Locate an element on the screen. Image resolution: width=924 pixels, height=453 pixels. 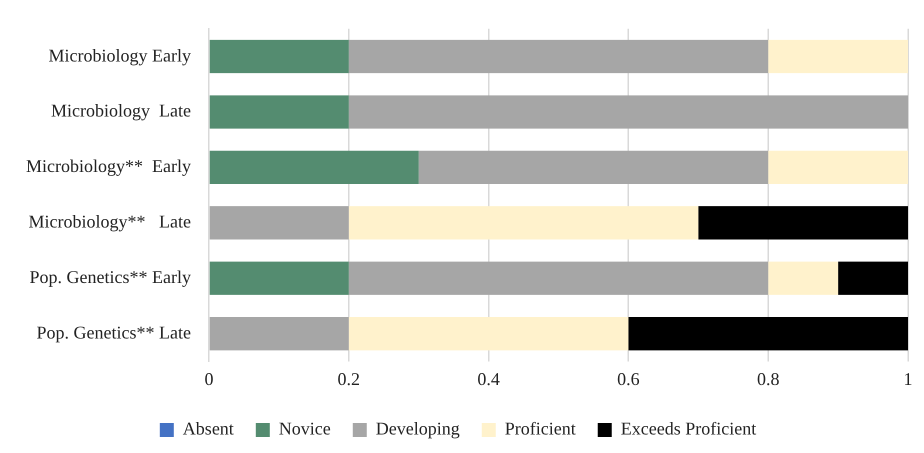
y-tick-label: Pop. Genetics** Late is located at coordinates (113, 332).